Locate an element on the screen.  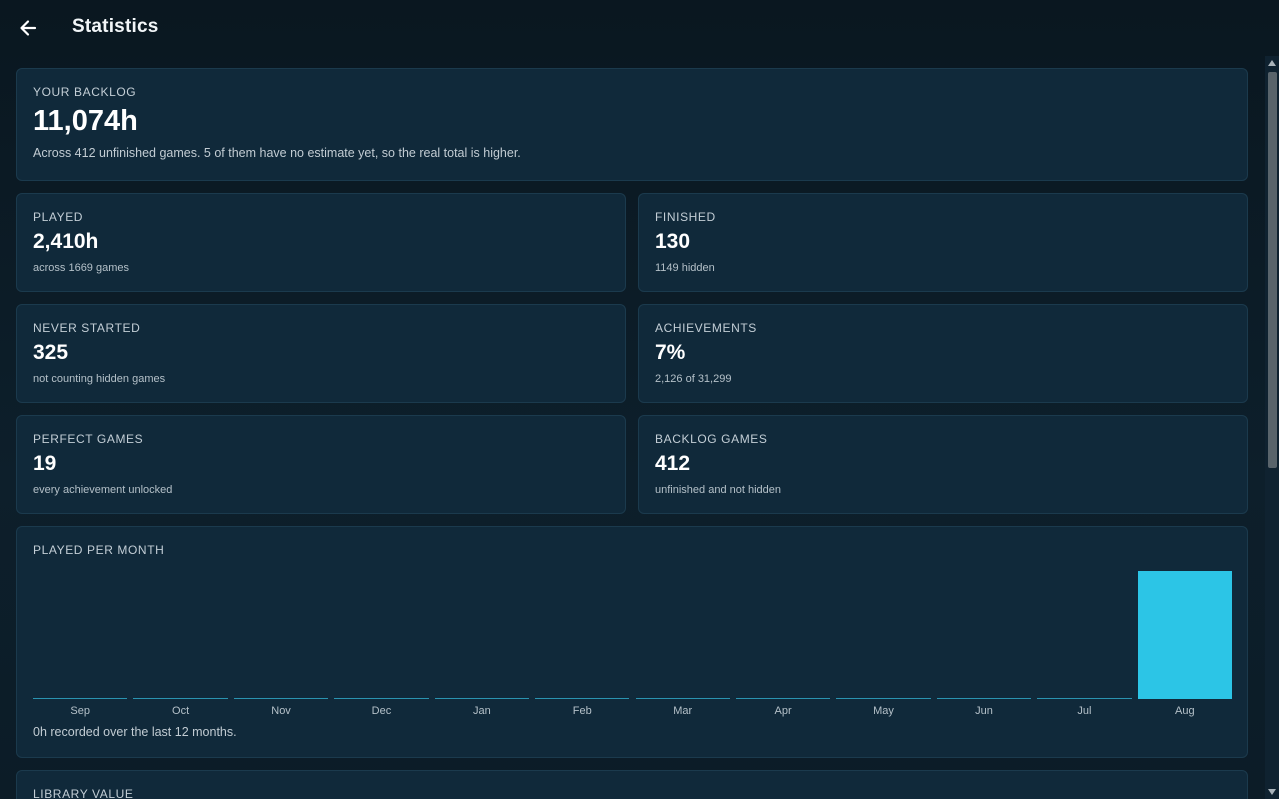
stat-subtext: 1149 hidden is located at coordinates (685, 268).